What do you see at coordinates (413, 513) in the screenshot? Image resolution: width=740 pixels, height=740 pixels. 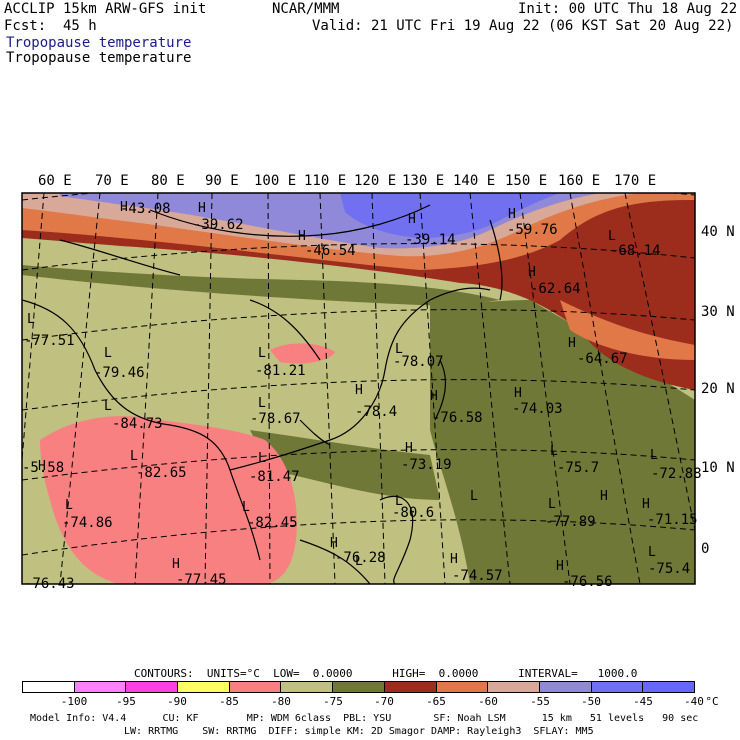 I see `value-label: -80.6` at bounding box center [413, 513].